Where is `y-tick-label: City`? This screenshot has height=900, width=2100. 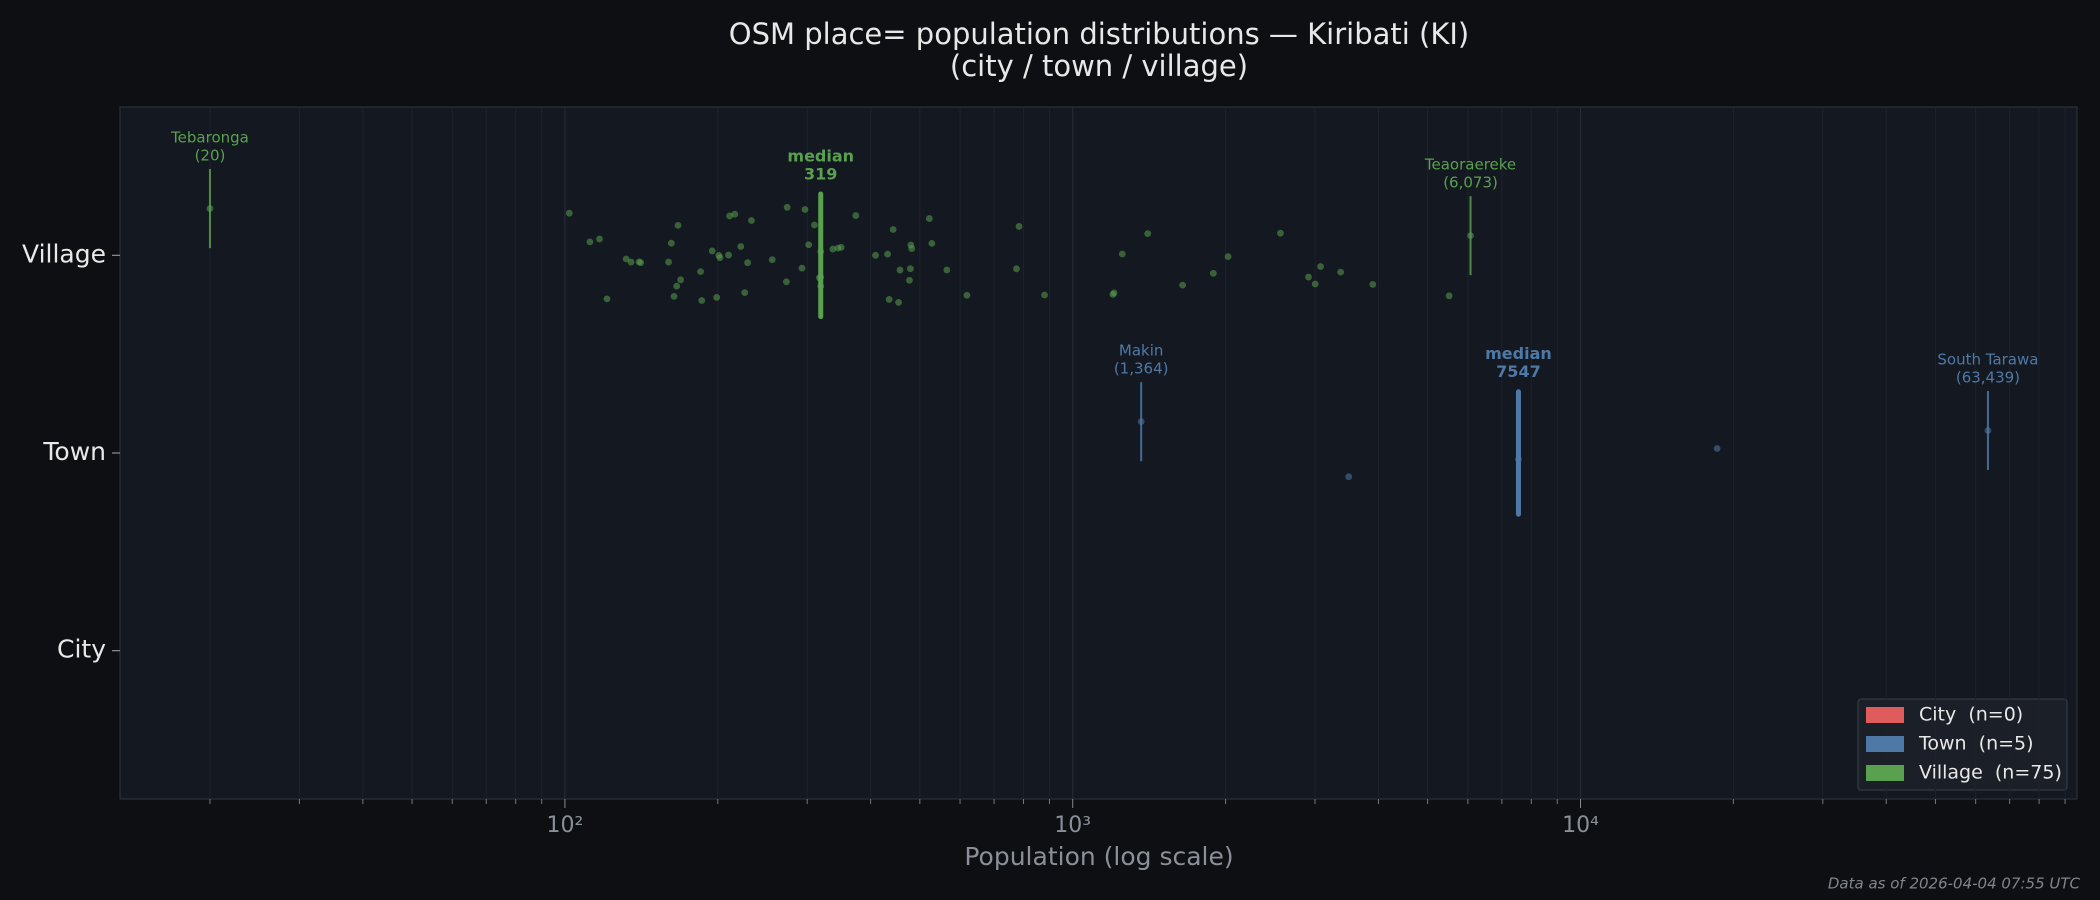 y-tick-label: City is located at coordinates (81, 649).